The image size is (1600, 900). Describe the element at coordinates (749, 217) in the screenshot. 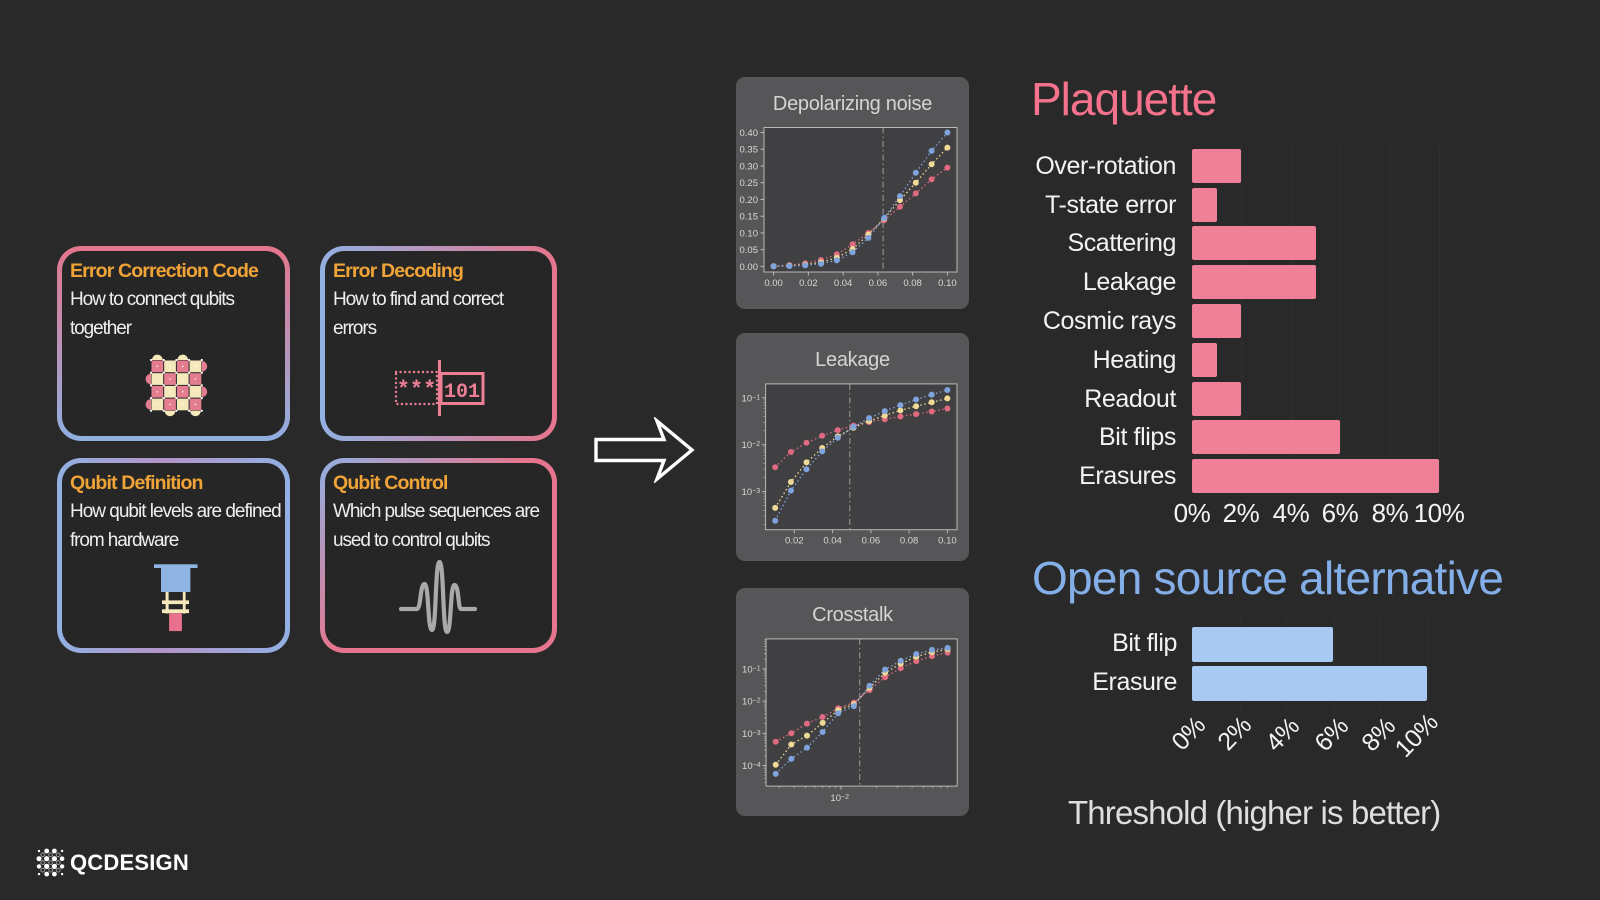

I see `svg-text: 0.15` at that location.